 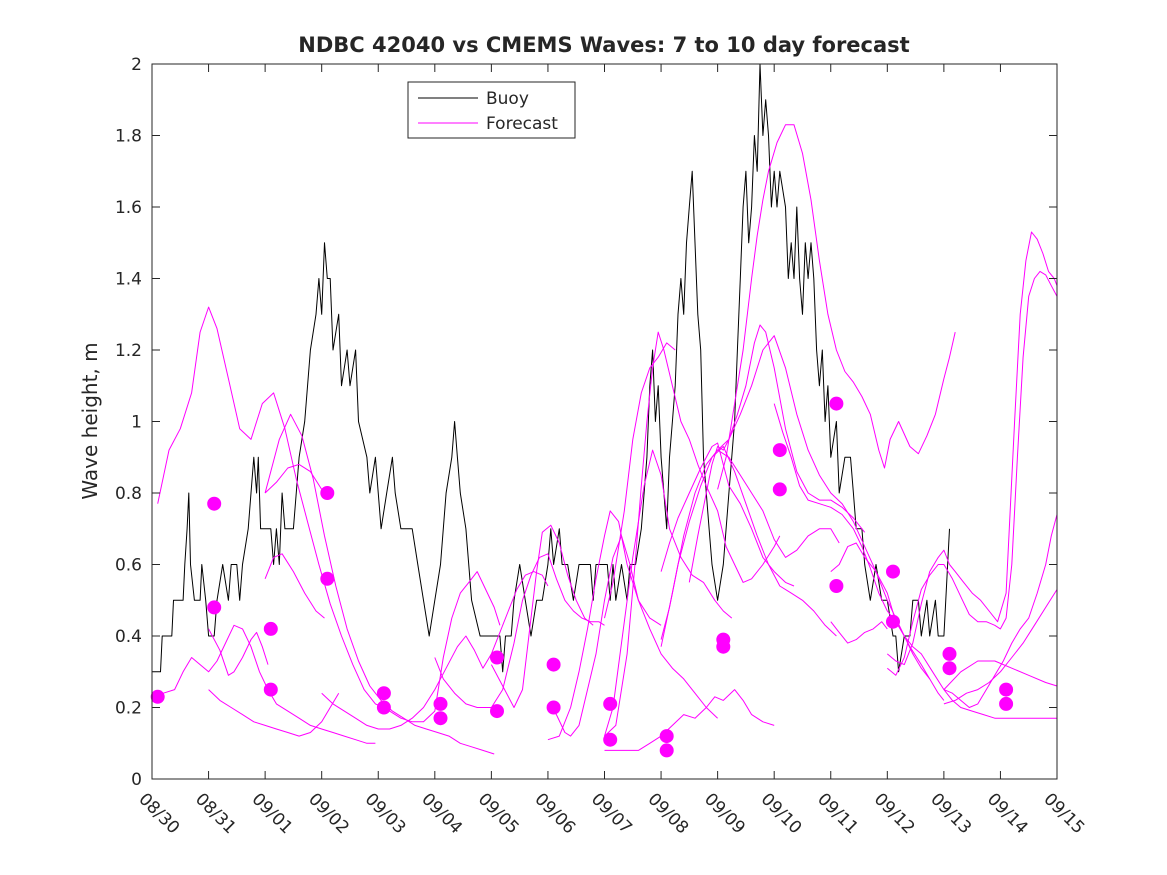 I want to click on y-tick-label-3: 0.6, so click(x=128, y=566).